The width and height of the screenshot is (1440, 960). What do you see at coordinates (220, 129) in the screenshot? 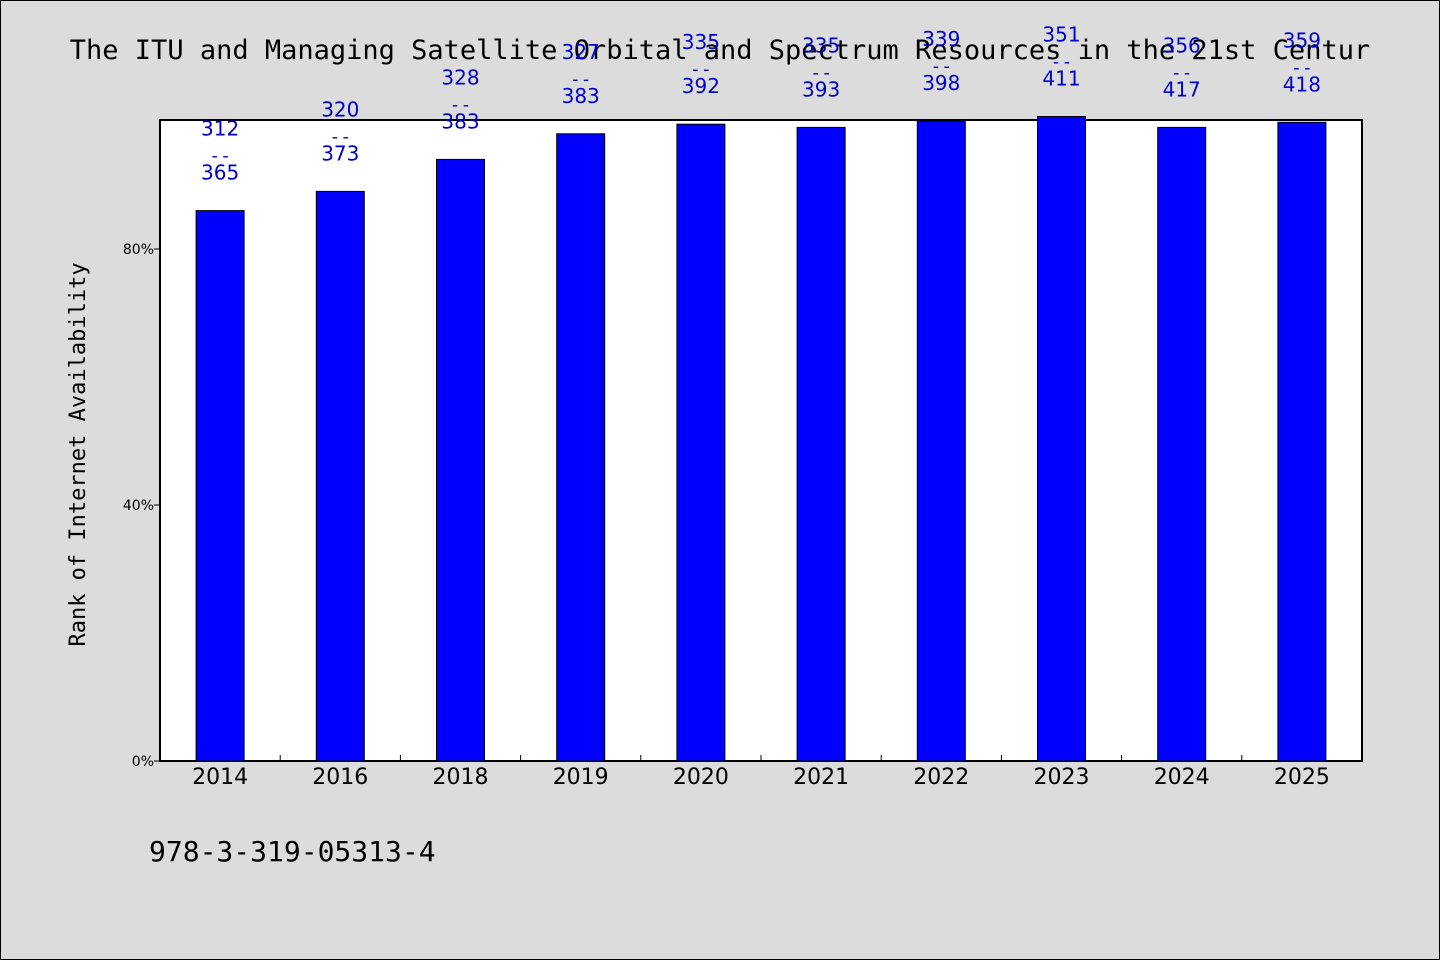
I see `bar-label-top-2014: 312` at bounding box center [220, 129].